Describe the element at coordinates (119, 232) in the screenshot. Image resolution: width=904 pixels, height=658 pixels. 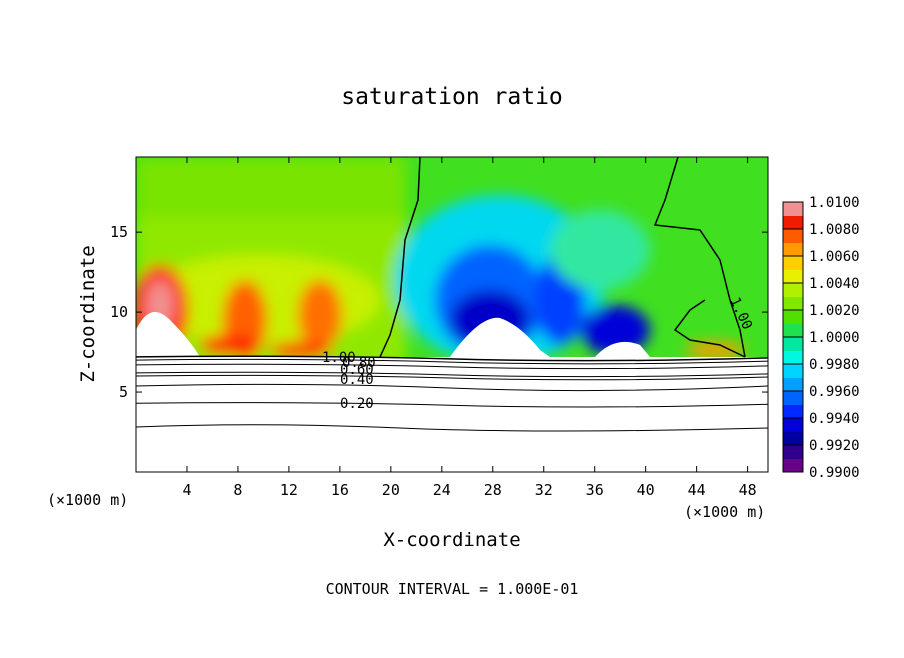
I see `y-tick-label: 15` at that location.